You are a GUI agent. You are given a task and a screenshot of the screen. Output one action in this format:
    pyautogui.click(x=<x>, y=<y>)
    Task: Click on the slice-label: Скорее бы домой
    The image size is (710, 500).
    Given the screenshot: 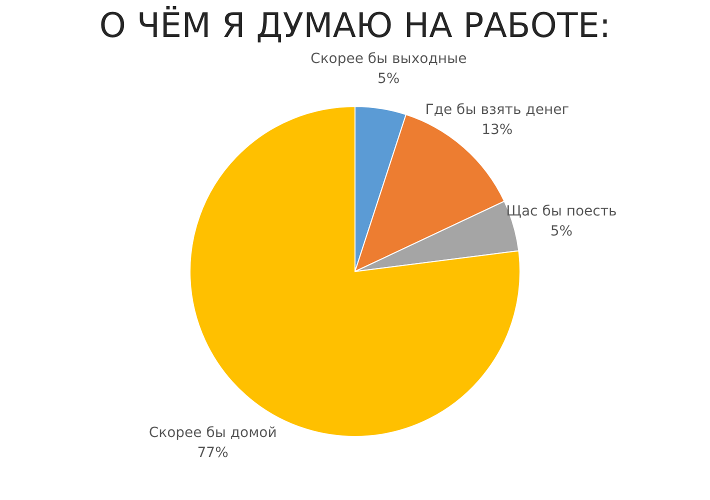 What is the action you would take?
    pyautogui.click(x=212, y=432)
    